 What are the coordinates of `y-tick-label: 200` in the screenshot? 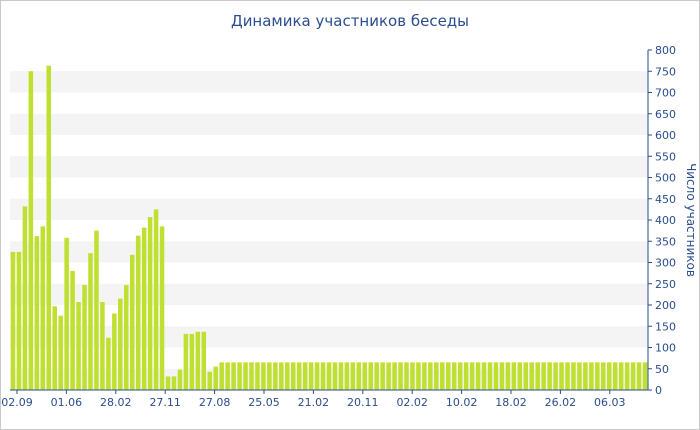 It's located at (665, 305).